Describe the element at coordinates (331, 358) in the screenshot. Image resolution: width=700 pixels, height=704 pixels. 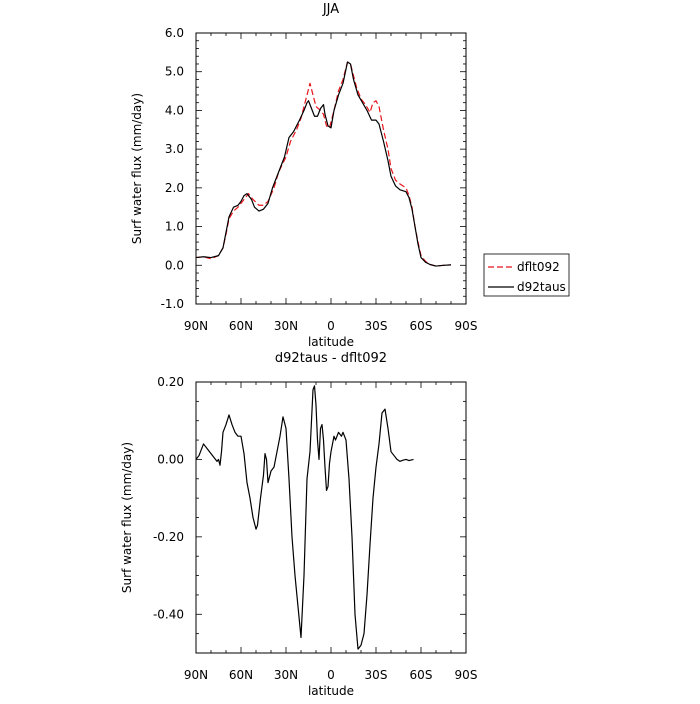
I see `bottom-chart-title: d92taus - dflt092` at that location.